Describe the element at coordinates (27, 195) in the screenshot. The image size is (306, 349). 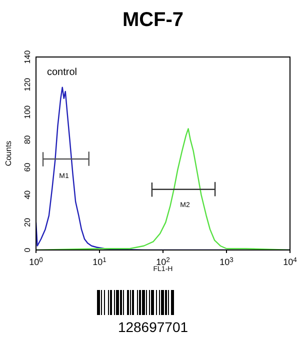
I see `y-tick-label: 40` at that location.